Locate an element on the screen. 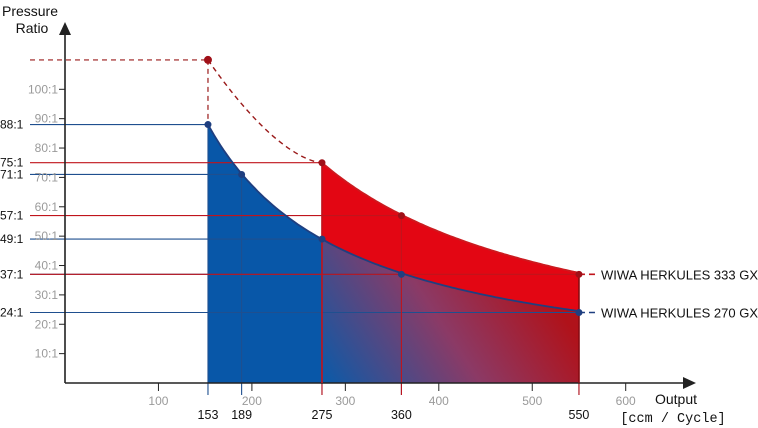  ratio-label-49-1: 49:1 is located at coordinates (12, 239).